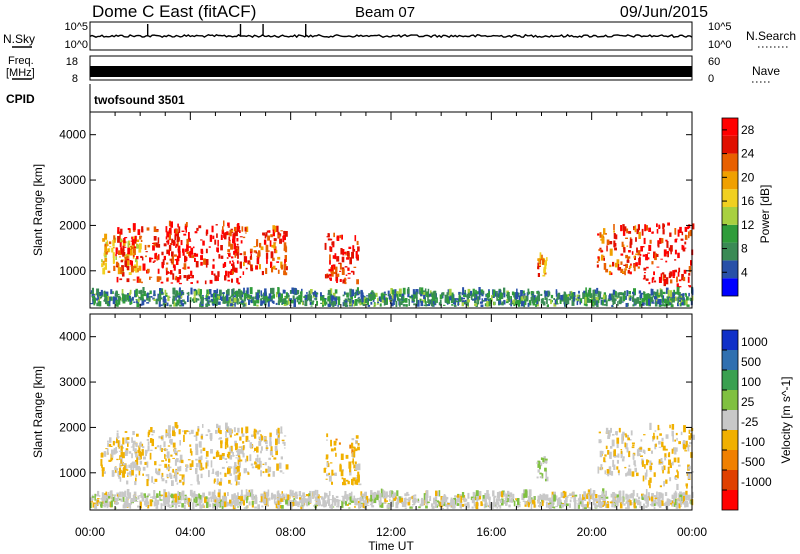 The width and height of the screenshot is (800, 554). I want to click on colorbar-tick-label: -25, so click(750, 422).